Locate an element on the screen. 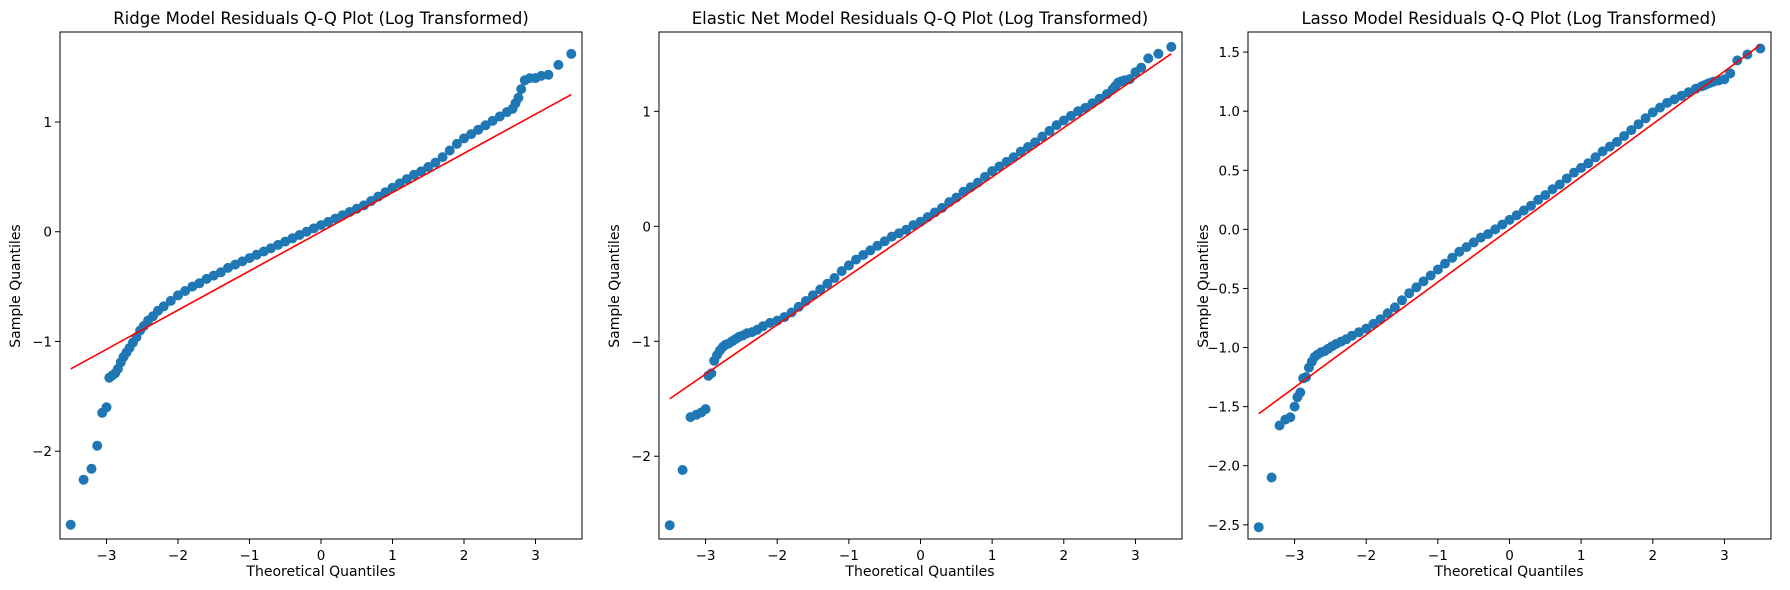 The height and width of the screenshot is (590, 1790). y-tick-label: −0.5 is located at coordinates (1223, 289).